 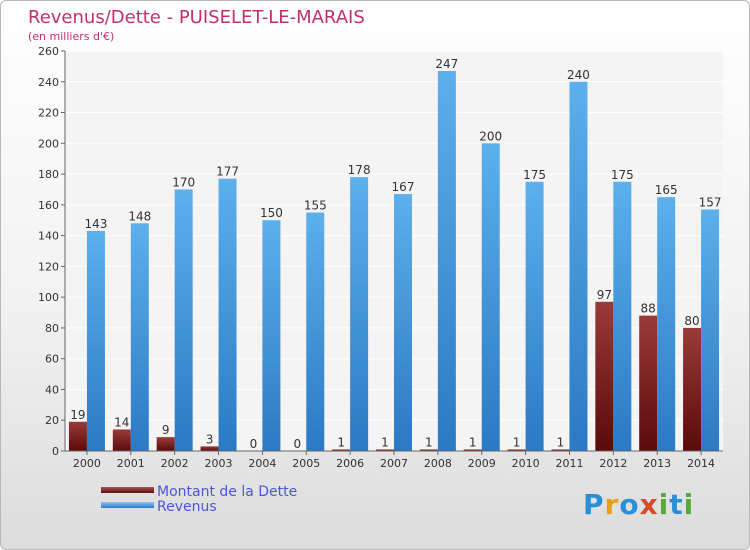 I want to click on x-tick-label: 2009, so click(x=482, y=463).